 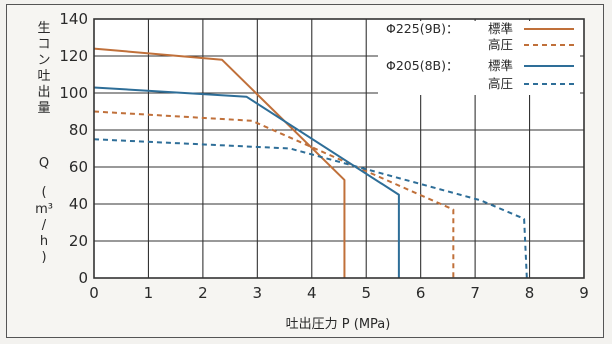 I want to click on legend-background, so click(x=479, y=58).